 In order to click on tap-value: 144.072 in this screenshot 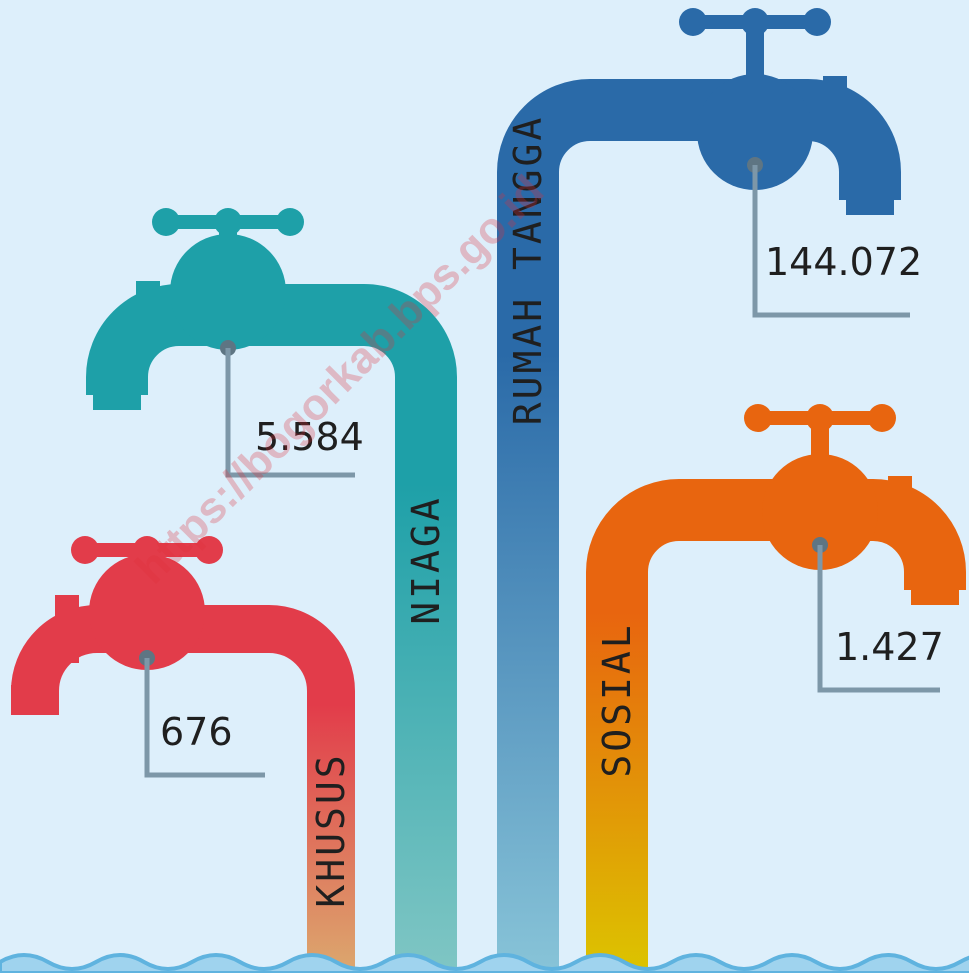, I will do `click(843, 262)`.